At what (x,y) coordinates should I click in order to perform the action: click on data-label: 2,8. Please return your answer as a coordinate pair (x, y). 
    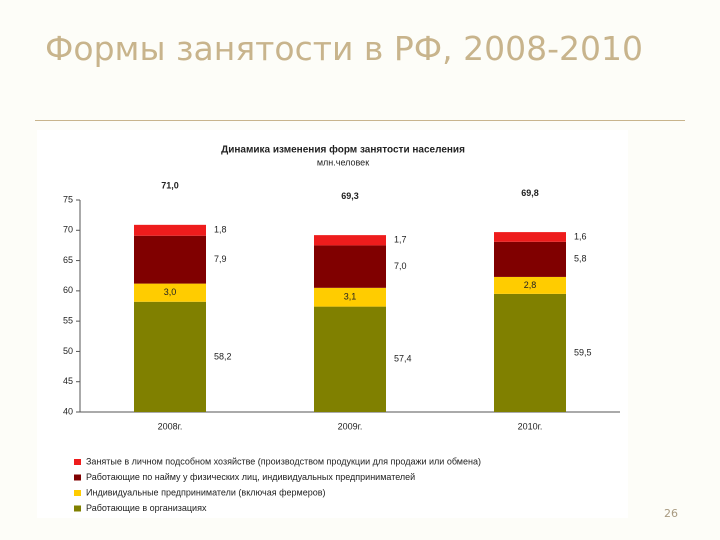
    Looking at the image, I should click on (530, 285).